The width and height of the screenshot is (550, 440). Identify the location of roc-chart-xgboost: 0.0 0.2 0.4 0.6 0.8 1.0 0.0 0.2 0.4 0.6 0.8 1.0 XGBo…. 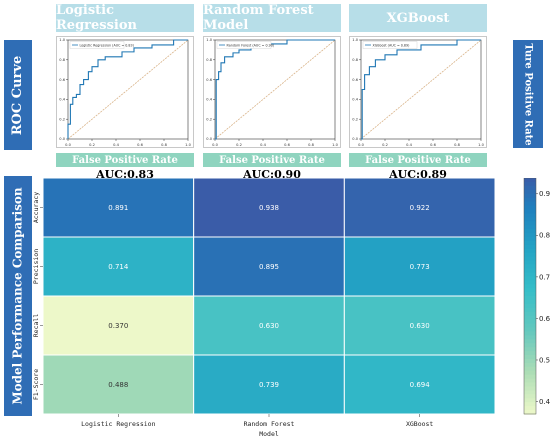
(418, 92).